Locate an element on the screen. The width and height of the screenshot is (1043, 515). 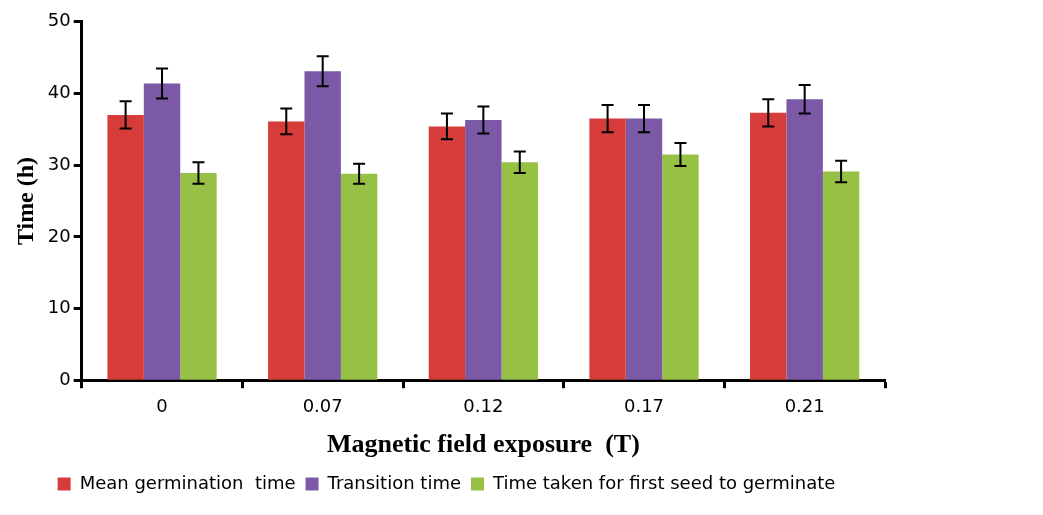
legend-label: Mean germination time is located at coordinates (187, 482).